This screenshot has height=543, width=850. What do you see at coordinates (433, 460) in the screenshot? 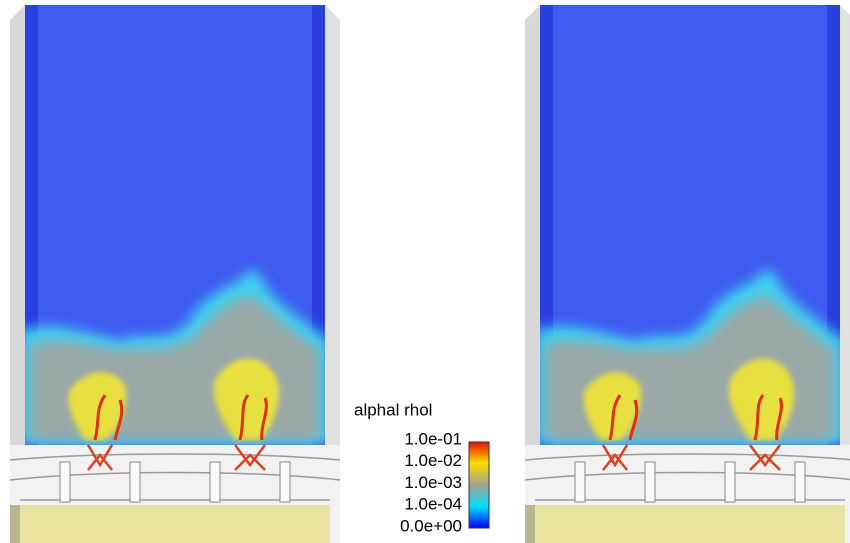
I see `colorbar-tick-label: 1.0e-02` at bounding box center [433, 460].